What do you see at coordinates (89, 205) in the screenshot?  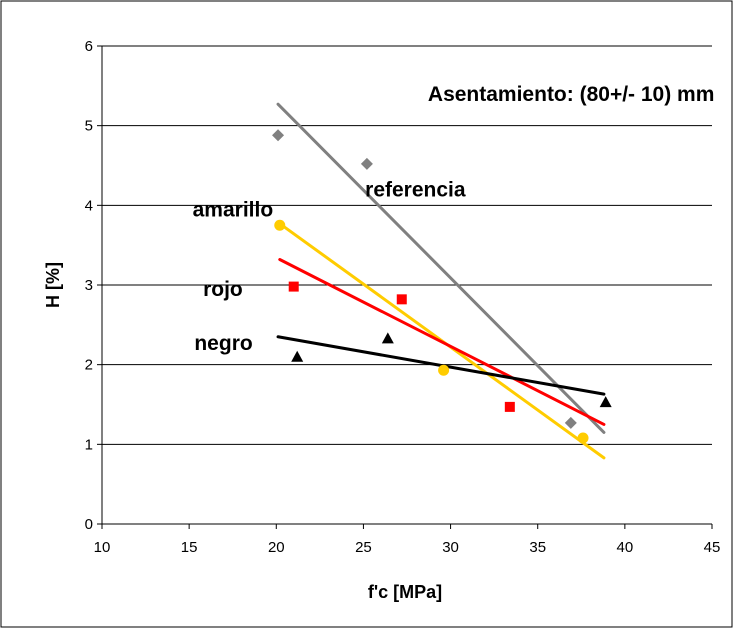 I see `y-tick-label: 4` at bounding box center [89, 205].